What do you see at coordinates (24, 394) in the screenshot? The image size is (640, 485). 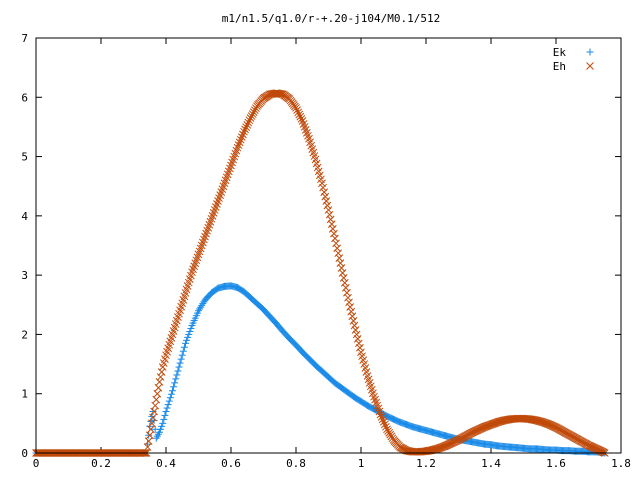 I see `y-tick-label: 1` at bounding box center [24, 394].